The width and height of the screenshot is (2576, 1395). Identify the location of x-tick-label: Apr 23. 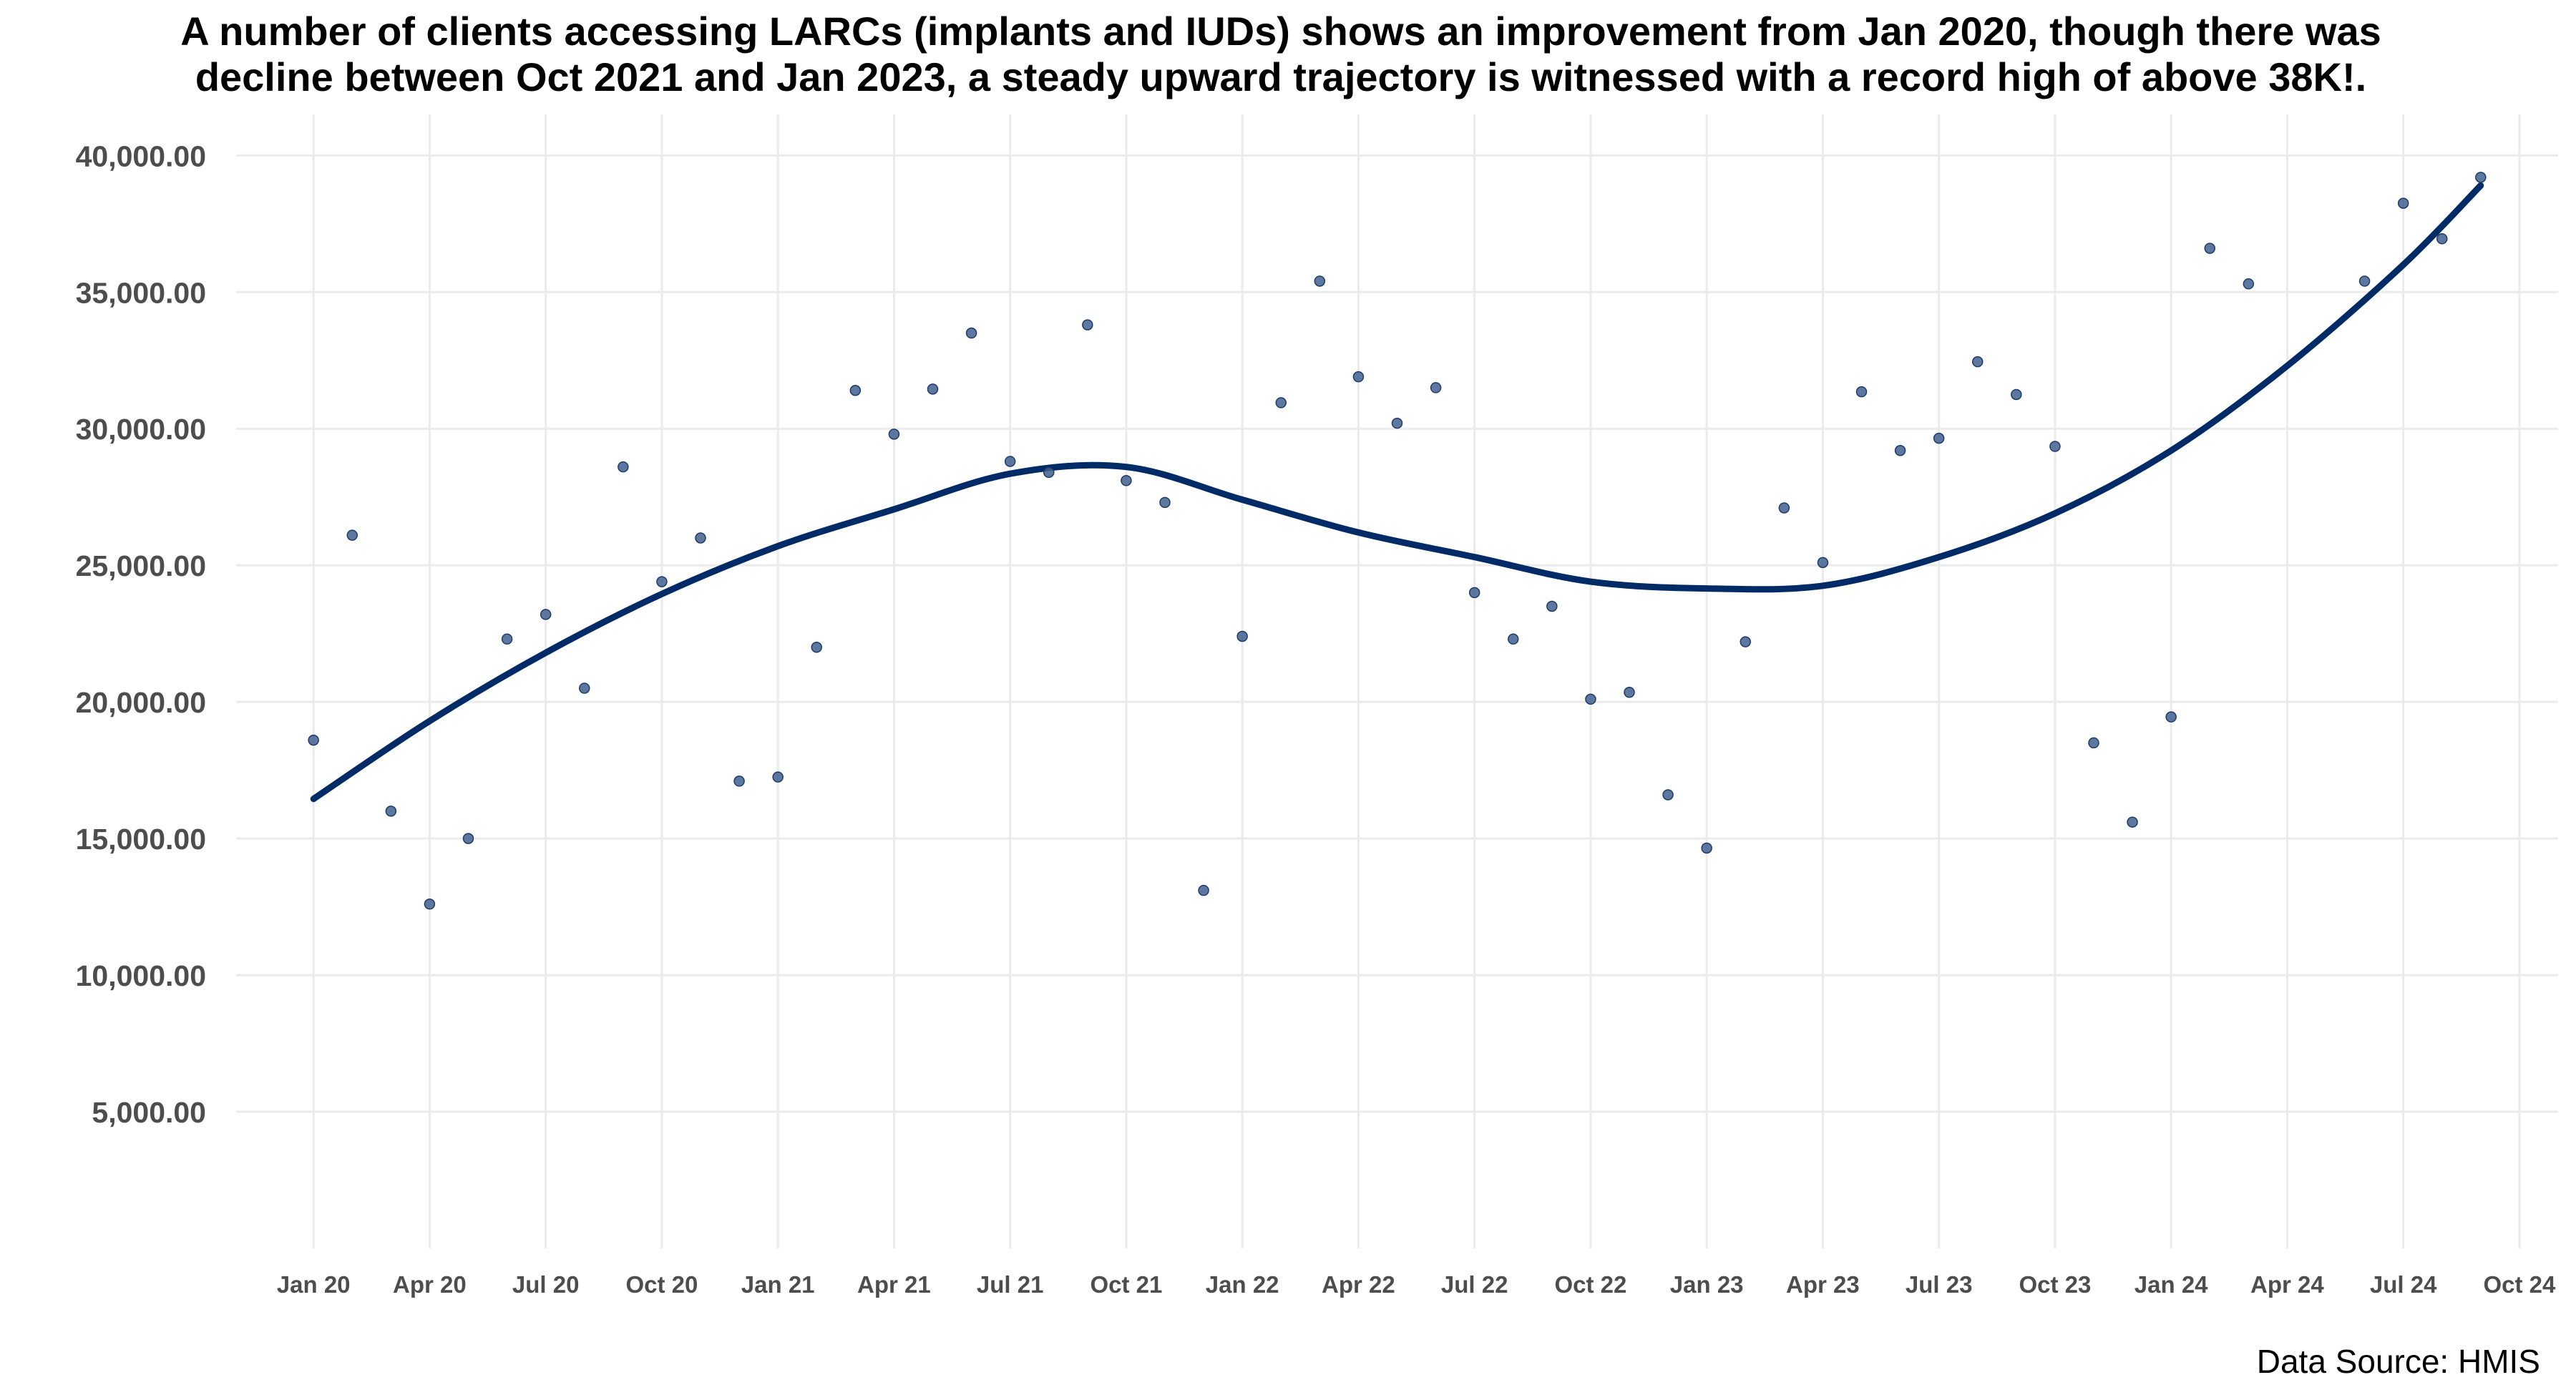
(1823, 1285).